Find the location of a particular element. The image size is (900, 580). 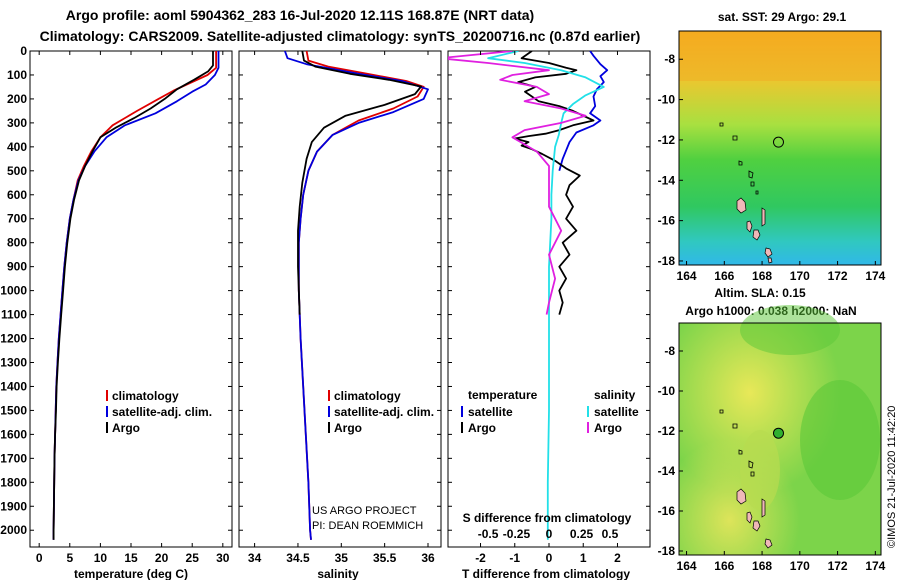

depth-tick-label: 1600 is located at coordinates (13, 434).